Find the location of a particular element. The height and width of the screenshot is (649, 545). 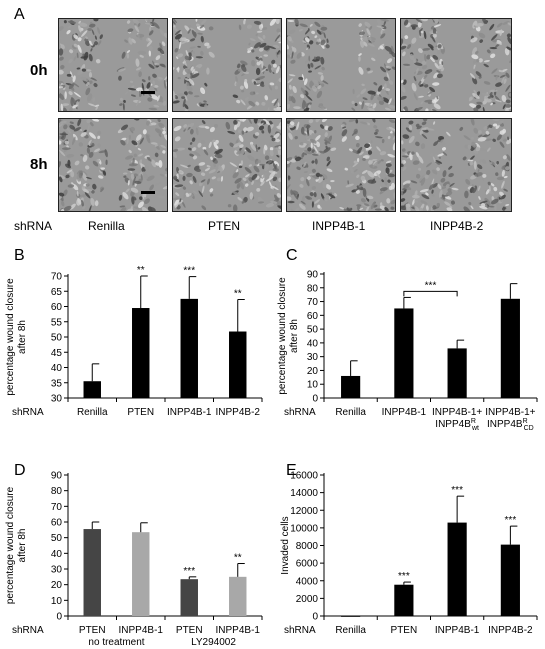

x-tick-label-line: Renilla is located at coordinates (92, 412).